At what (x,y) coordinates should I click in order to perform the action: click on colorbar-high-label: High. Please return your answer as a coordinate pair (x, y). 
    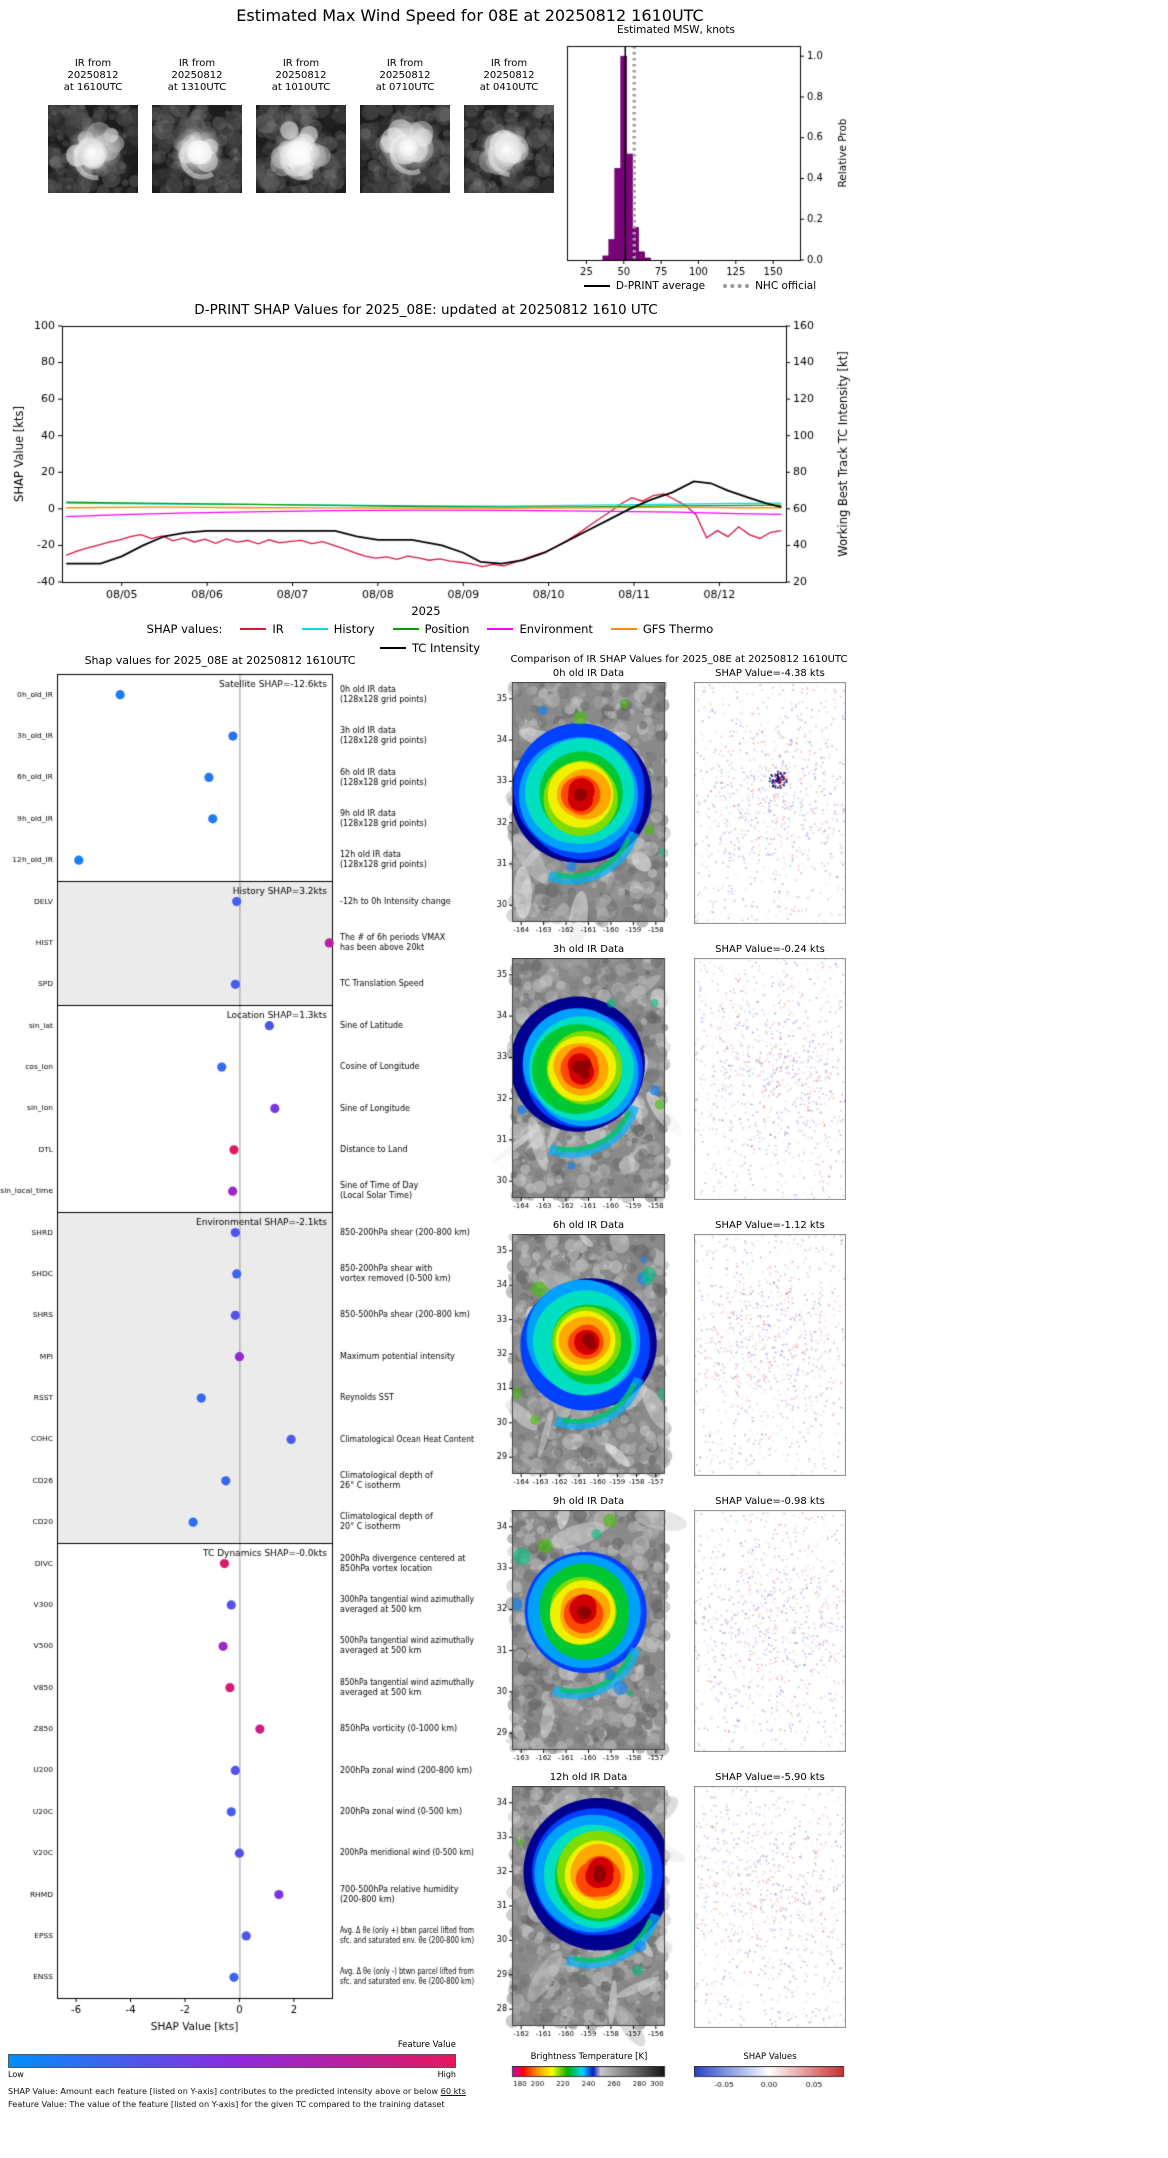
    Looking at the image, I should click on (446, 2074).